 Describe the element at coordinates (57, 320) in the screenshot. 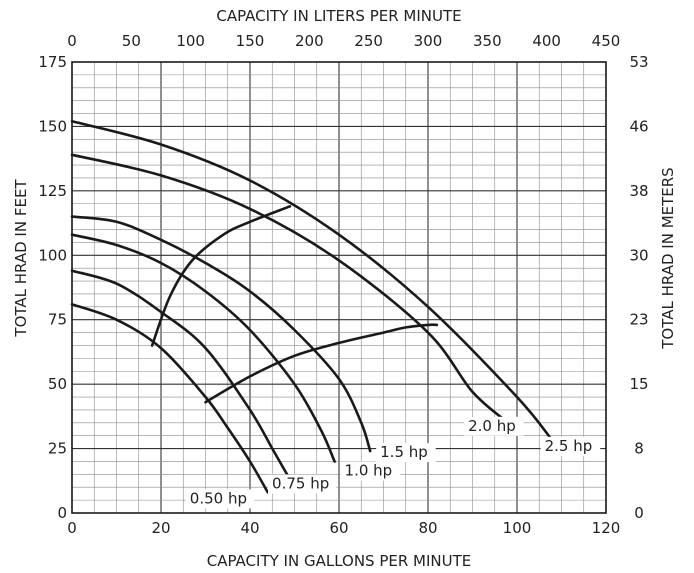

I see `y-tick-label: 75` at that location.